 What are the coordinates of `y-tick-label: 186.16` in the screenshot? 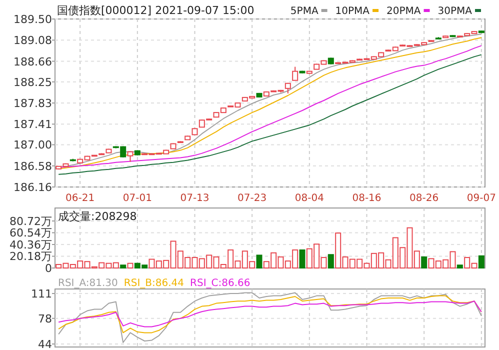 It's located at (33, 187).